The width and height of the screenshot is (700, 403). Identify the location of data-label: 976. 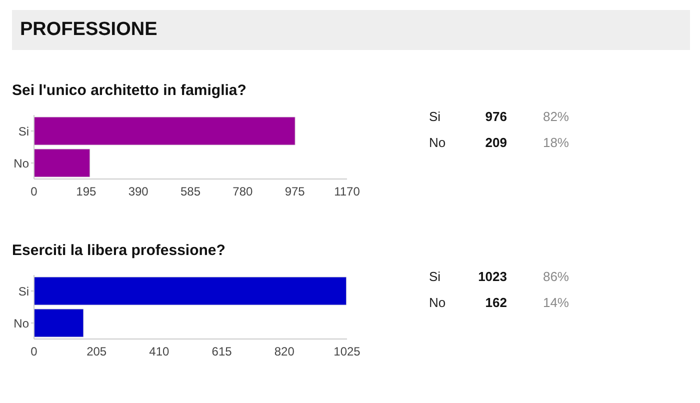
(496, 117).